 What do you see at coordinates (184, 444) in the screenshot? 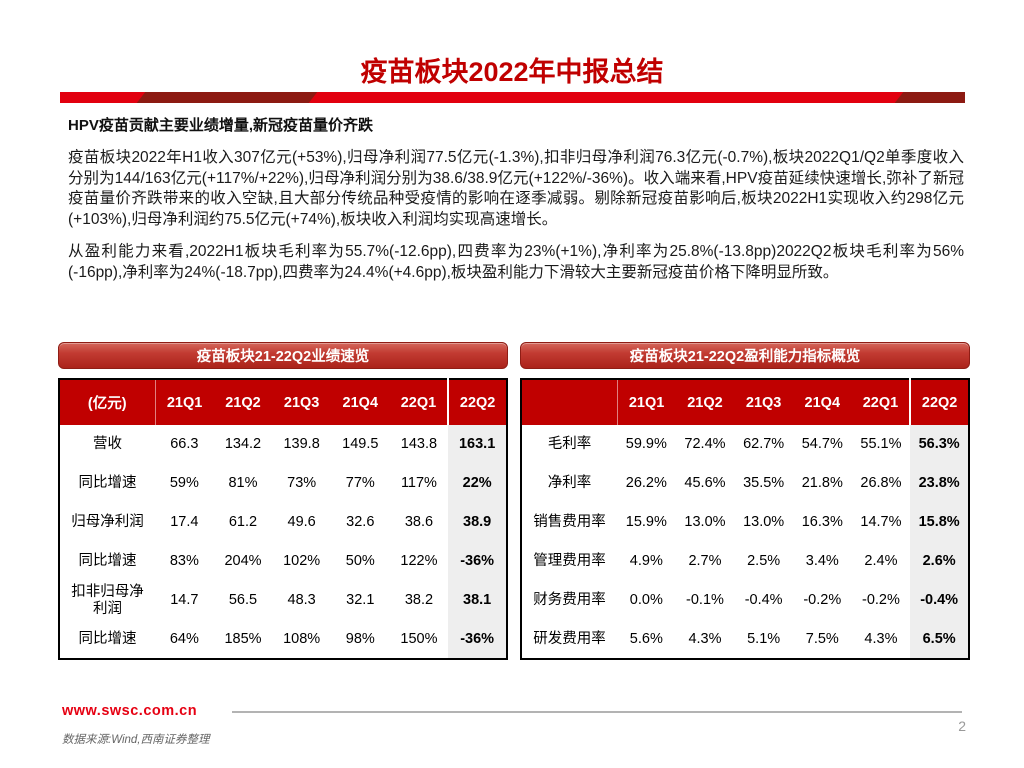
I see `value-cell: 66.3` at bounding box center [184, 444].